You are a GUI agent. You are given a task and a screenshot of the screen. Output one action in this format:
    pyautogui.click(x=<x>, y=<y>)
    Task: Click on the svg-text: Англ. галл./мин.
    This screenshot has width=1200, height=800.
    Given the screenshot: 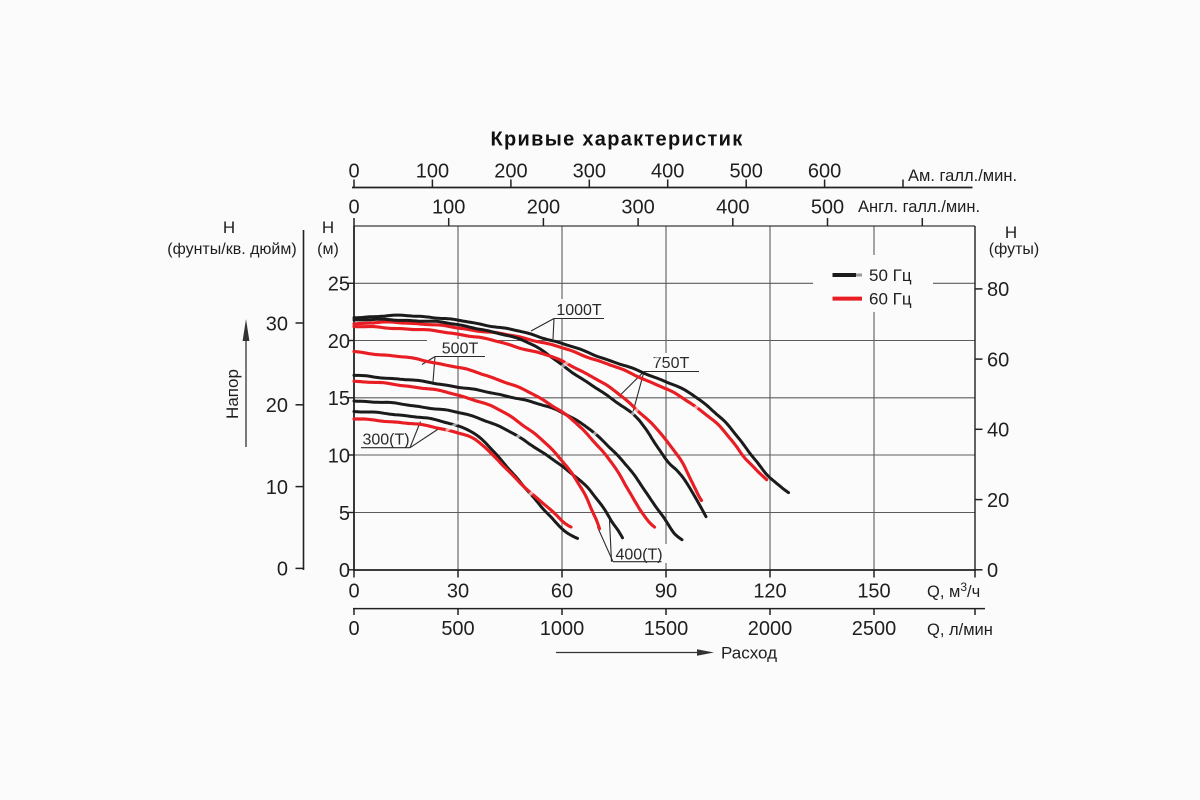 What is the action you would take?
    pyautogui.click(x=919, y=207)
    